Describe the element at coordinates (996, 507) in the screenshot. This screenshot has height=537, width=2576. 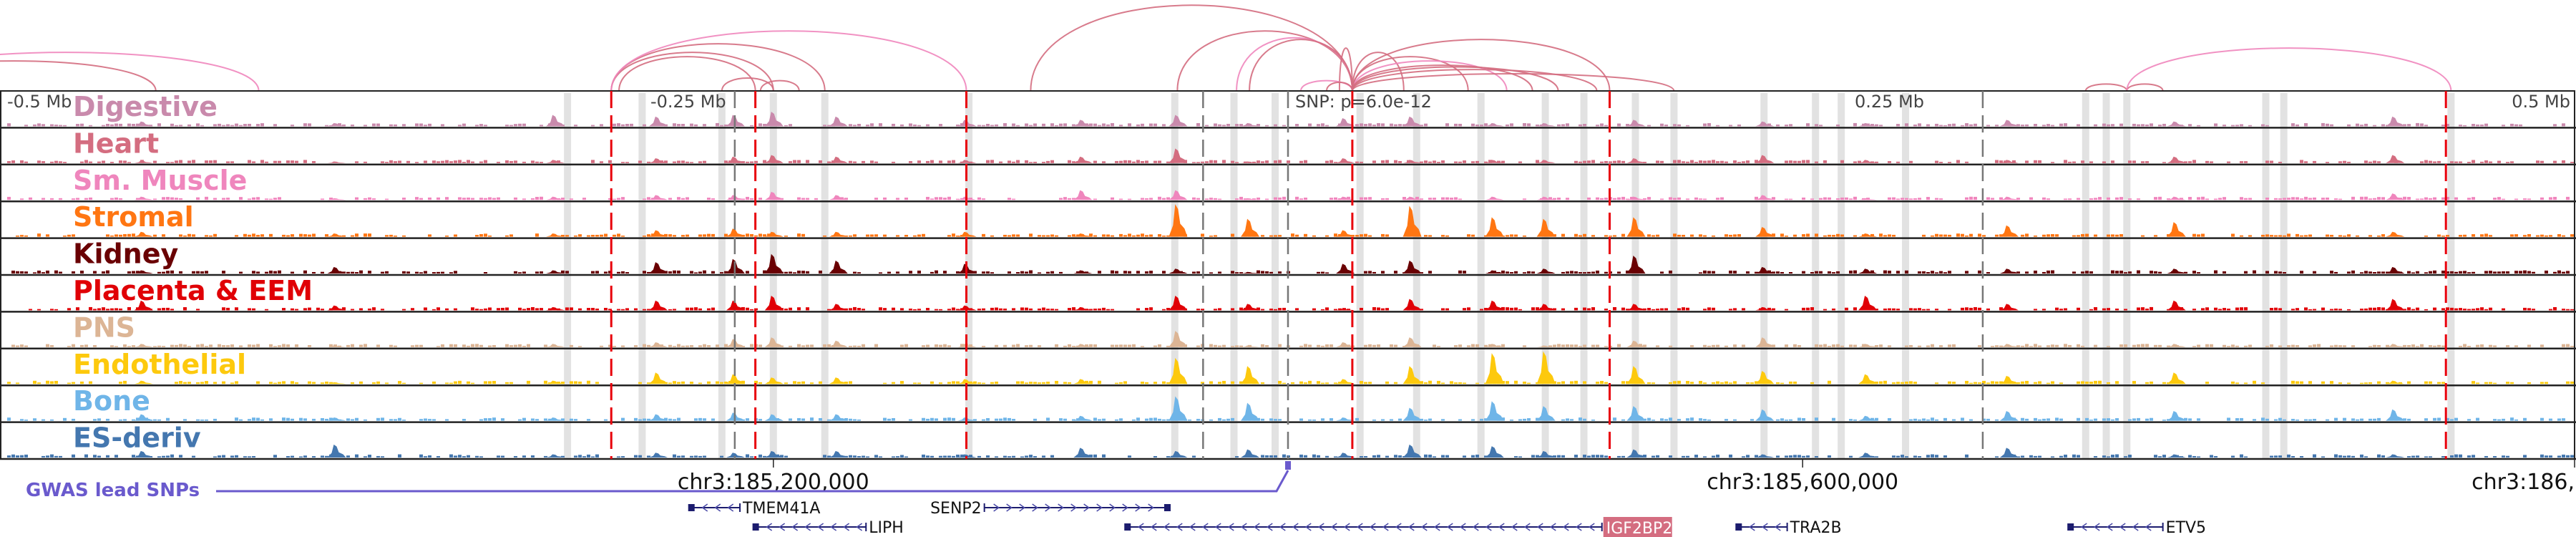
I see `strand-arrow-right-icon` at that location.